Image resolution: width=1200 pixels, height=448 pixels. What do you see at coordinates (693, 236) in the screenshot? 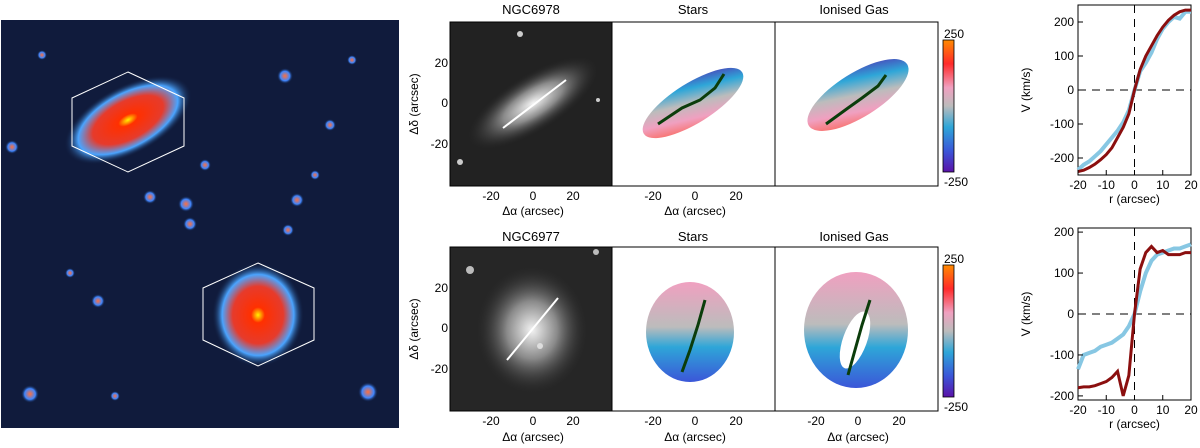
I see `title-stars-2: Stars` at bounding box center [693, 236].